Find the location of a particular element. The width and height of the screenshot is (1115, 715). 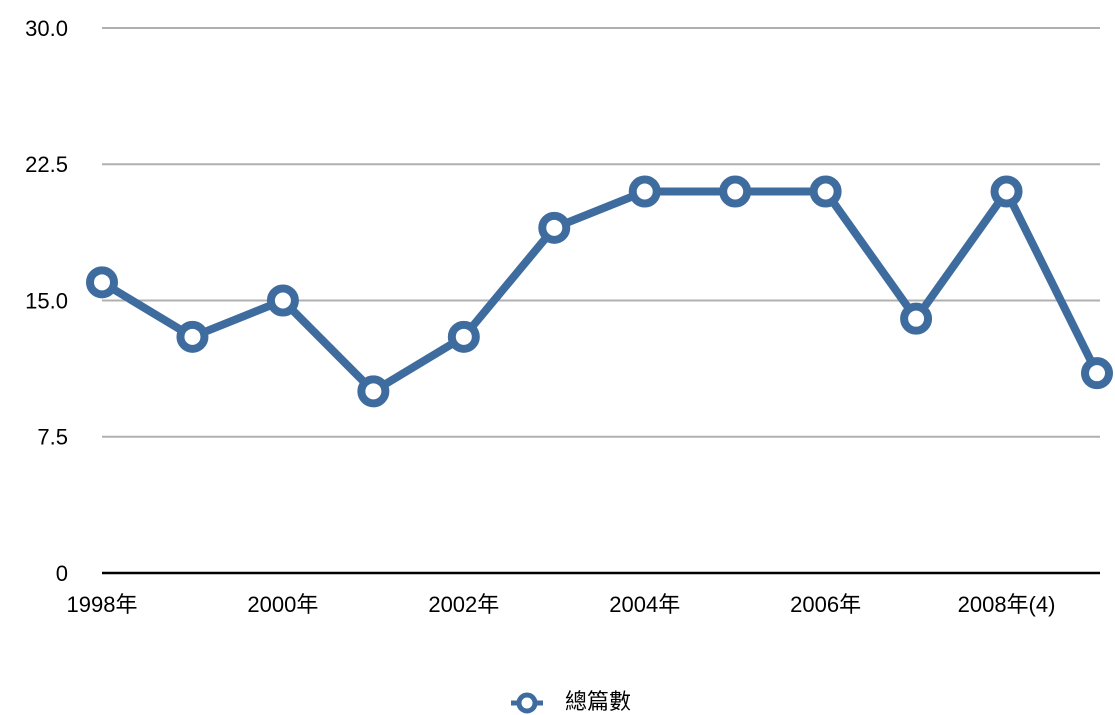

y-tick-label: 30.0 is located at coordinates (46, 28).